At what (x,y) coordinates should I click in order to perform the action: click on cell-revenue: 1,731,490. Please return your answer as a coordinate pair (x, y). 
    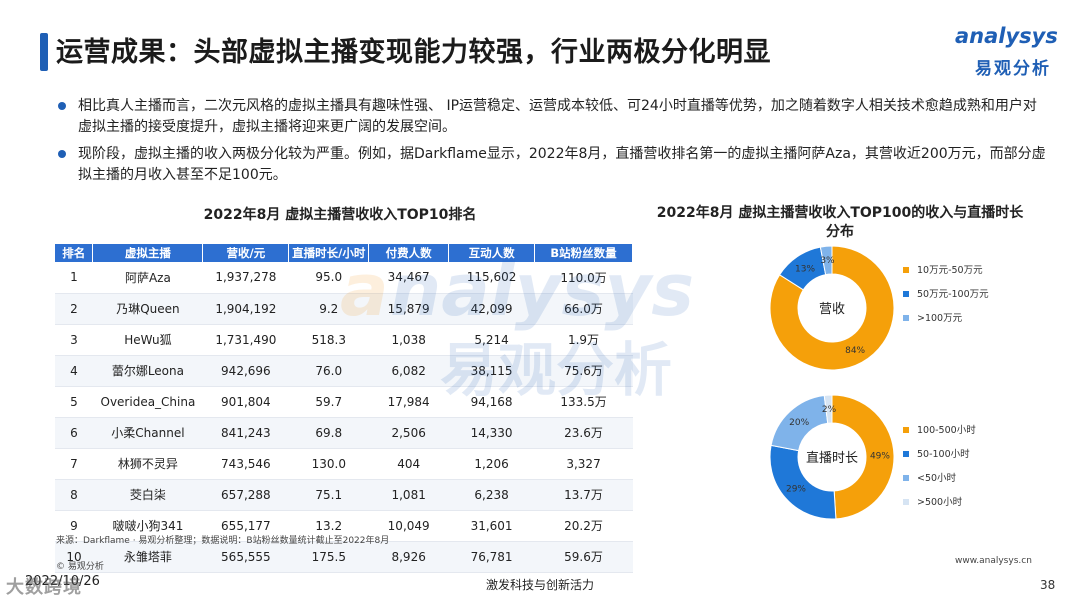
    Looking at the image, I should click on (245, 340).